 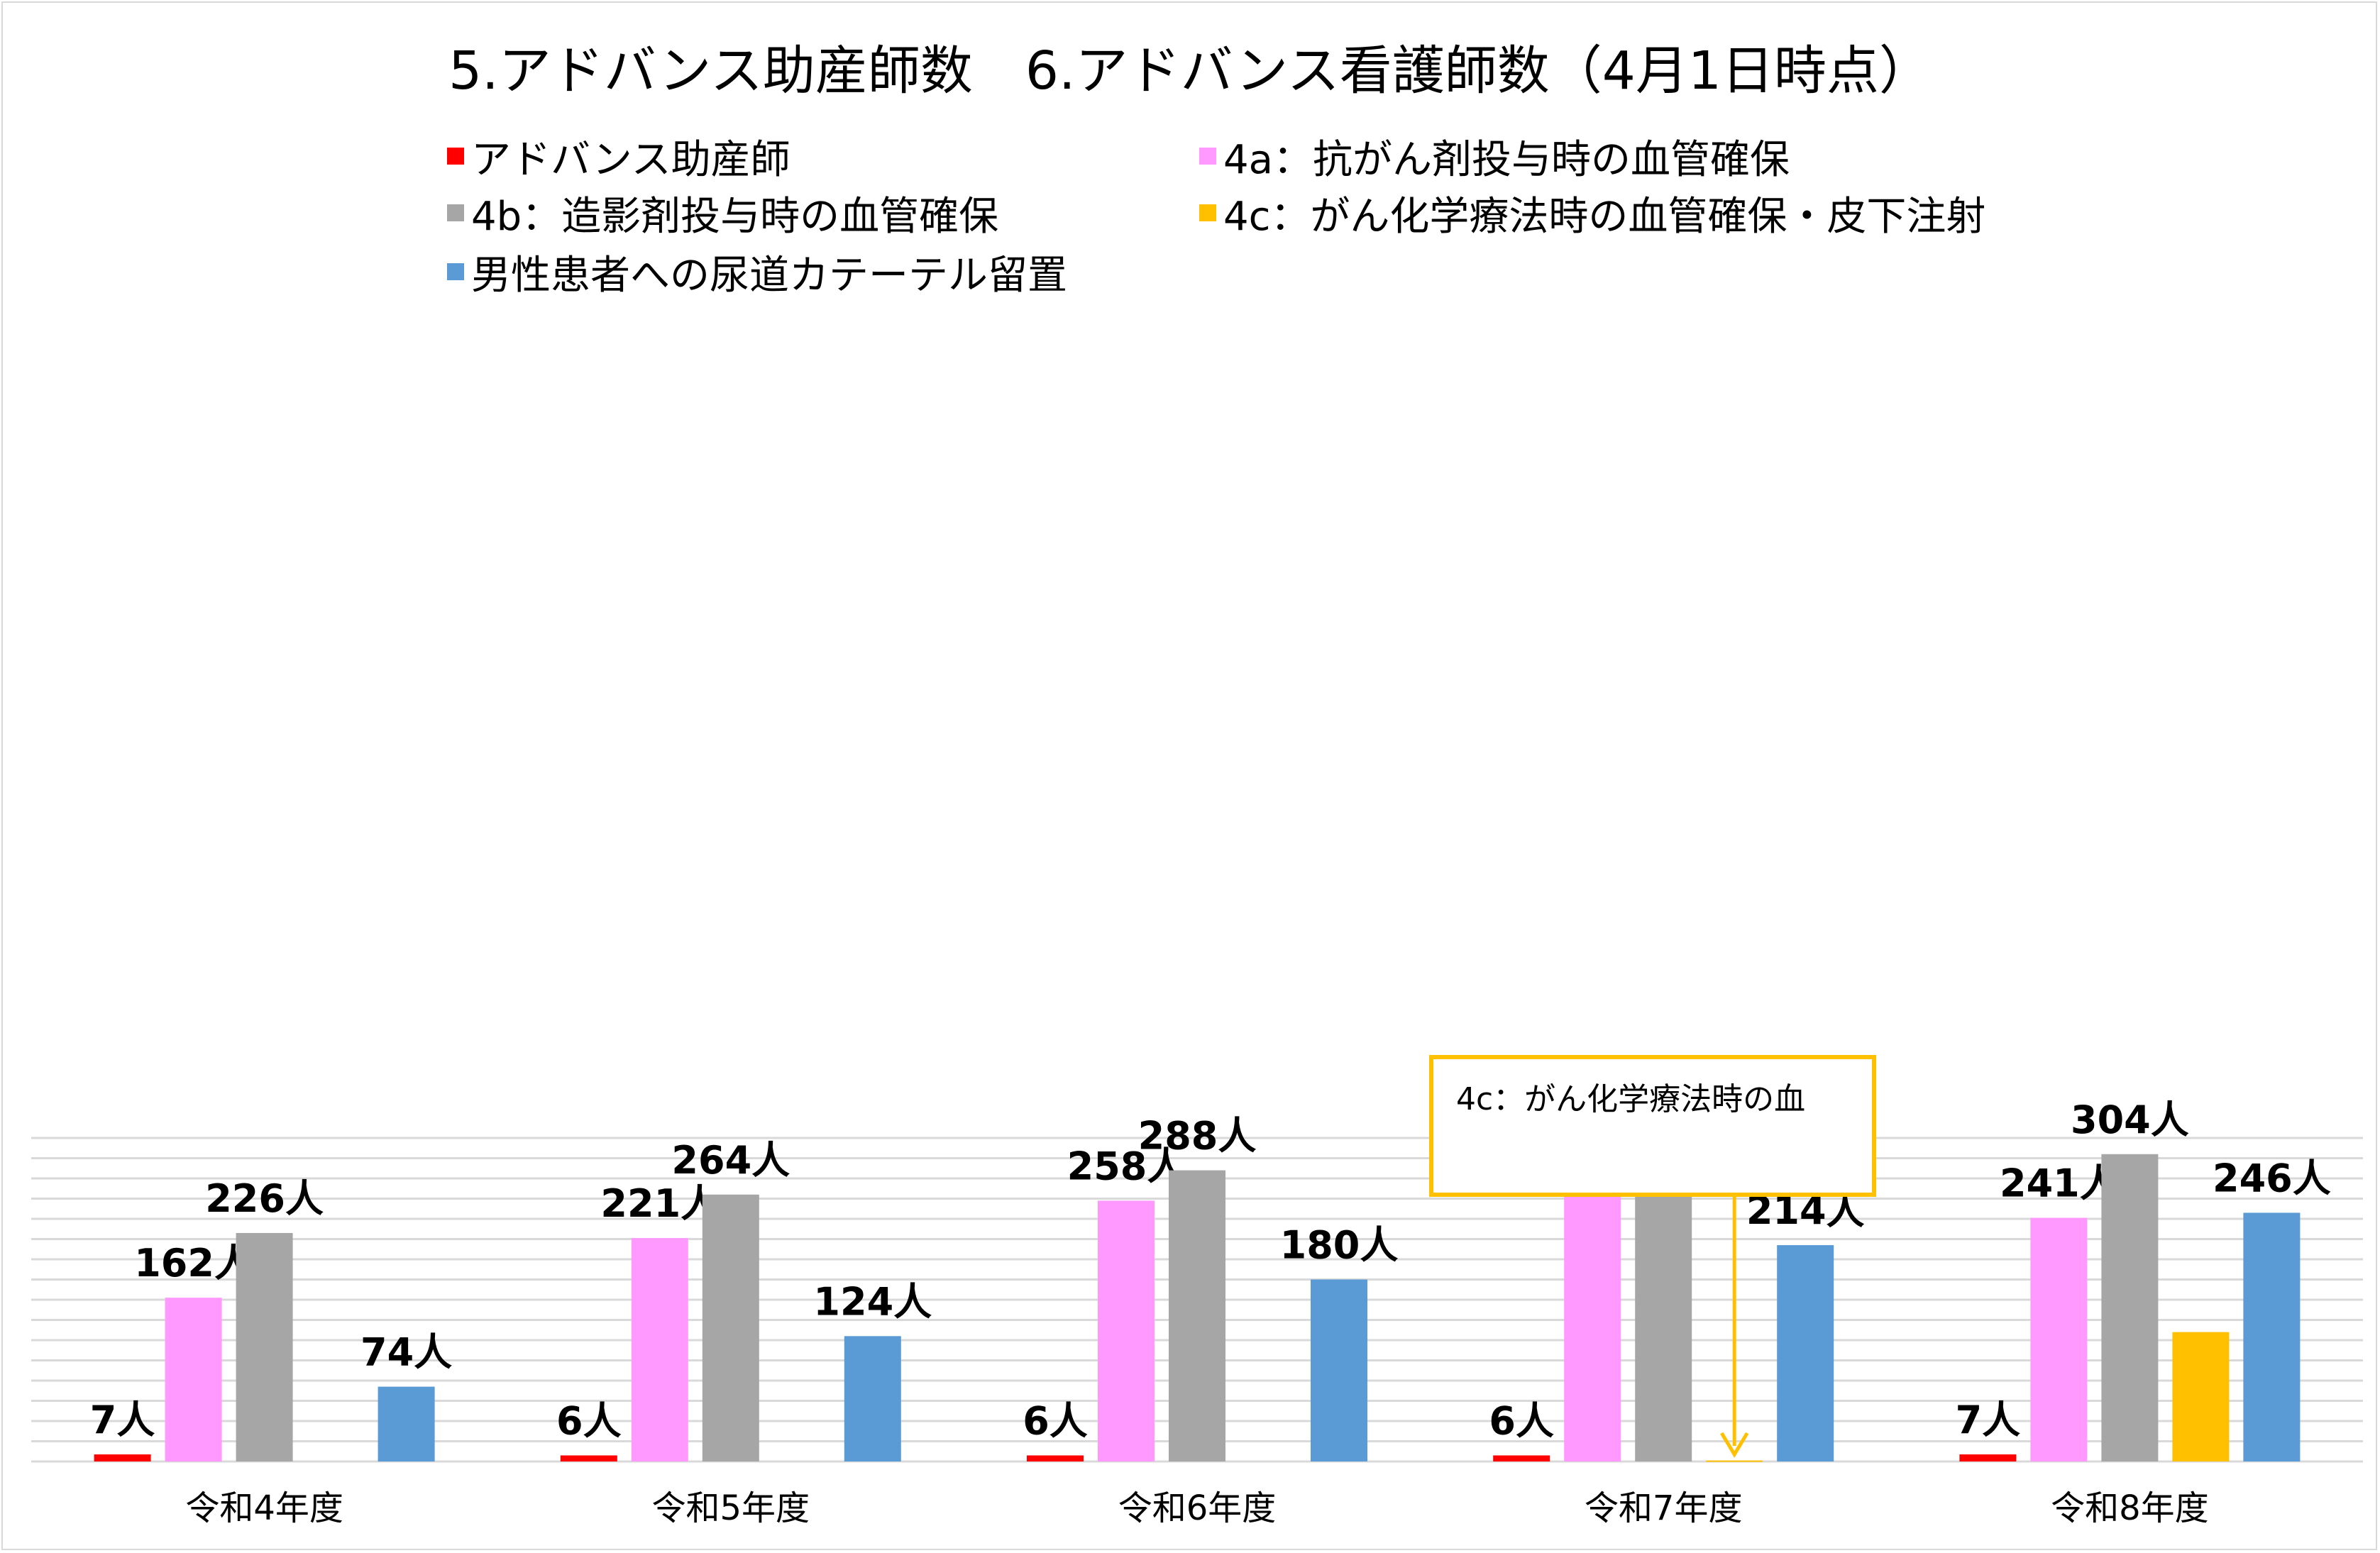 I want to click on callout-4c: 4c：がん化学療法時の血, so click(x=1653, y=1126).